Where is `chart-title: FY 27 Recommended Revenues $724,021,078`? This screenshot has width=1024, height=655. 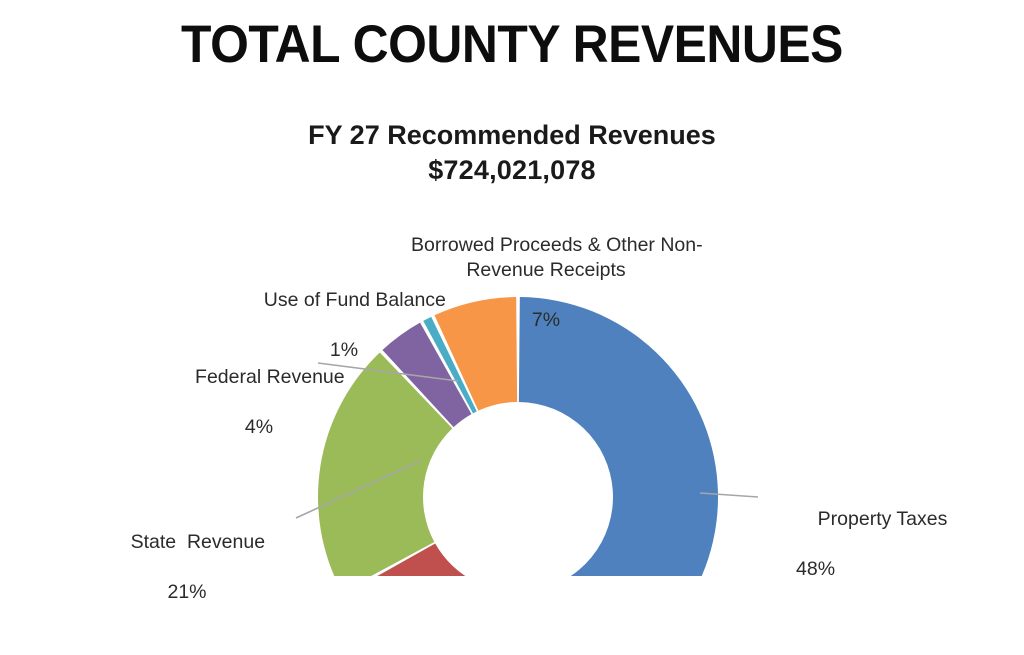
chart-title: FY 27 Recommended Revenues $724,021,078 is located at coordinates (512, 153).